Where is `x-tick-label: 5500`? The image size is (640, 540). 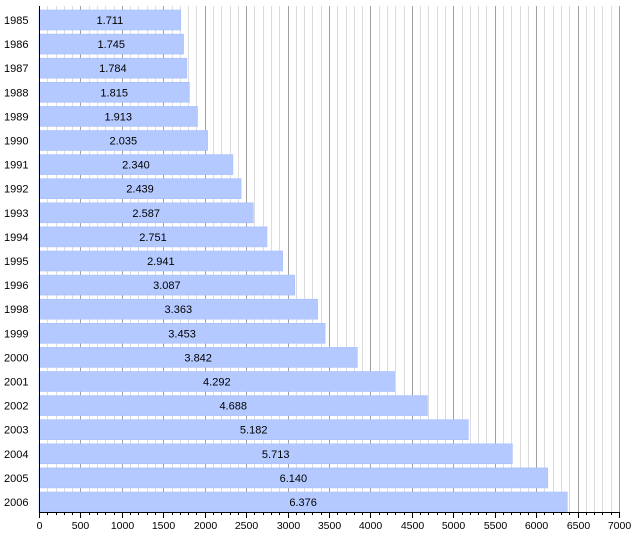
x-tick-label: 5500 is located at coordinates (496, 526).